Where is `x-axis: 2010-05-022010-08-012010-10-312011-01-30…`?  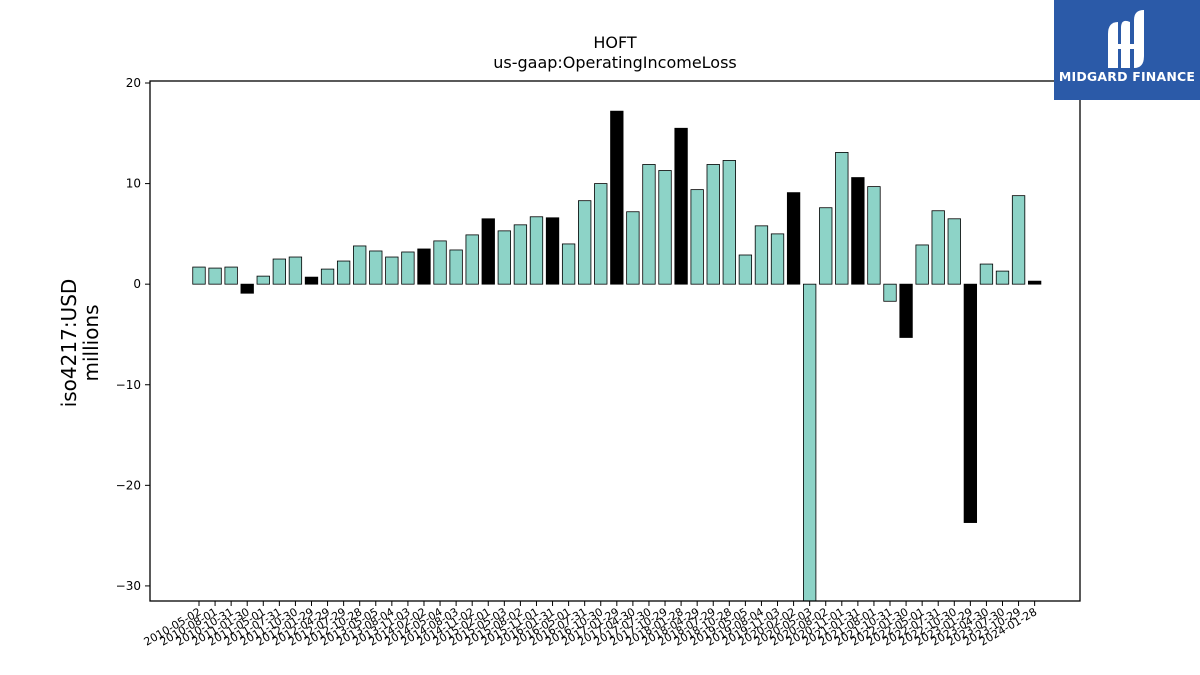
x-axis: 2010-05-022010-08-012010-10-312011-01-30… is located at coordinates (590, 625).